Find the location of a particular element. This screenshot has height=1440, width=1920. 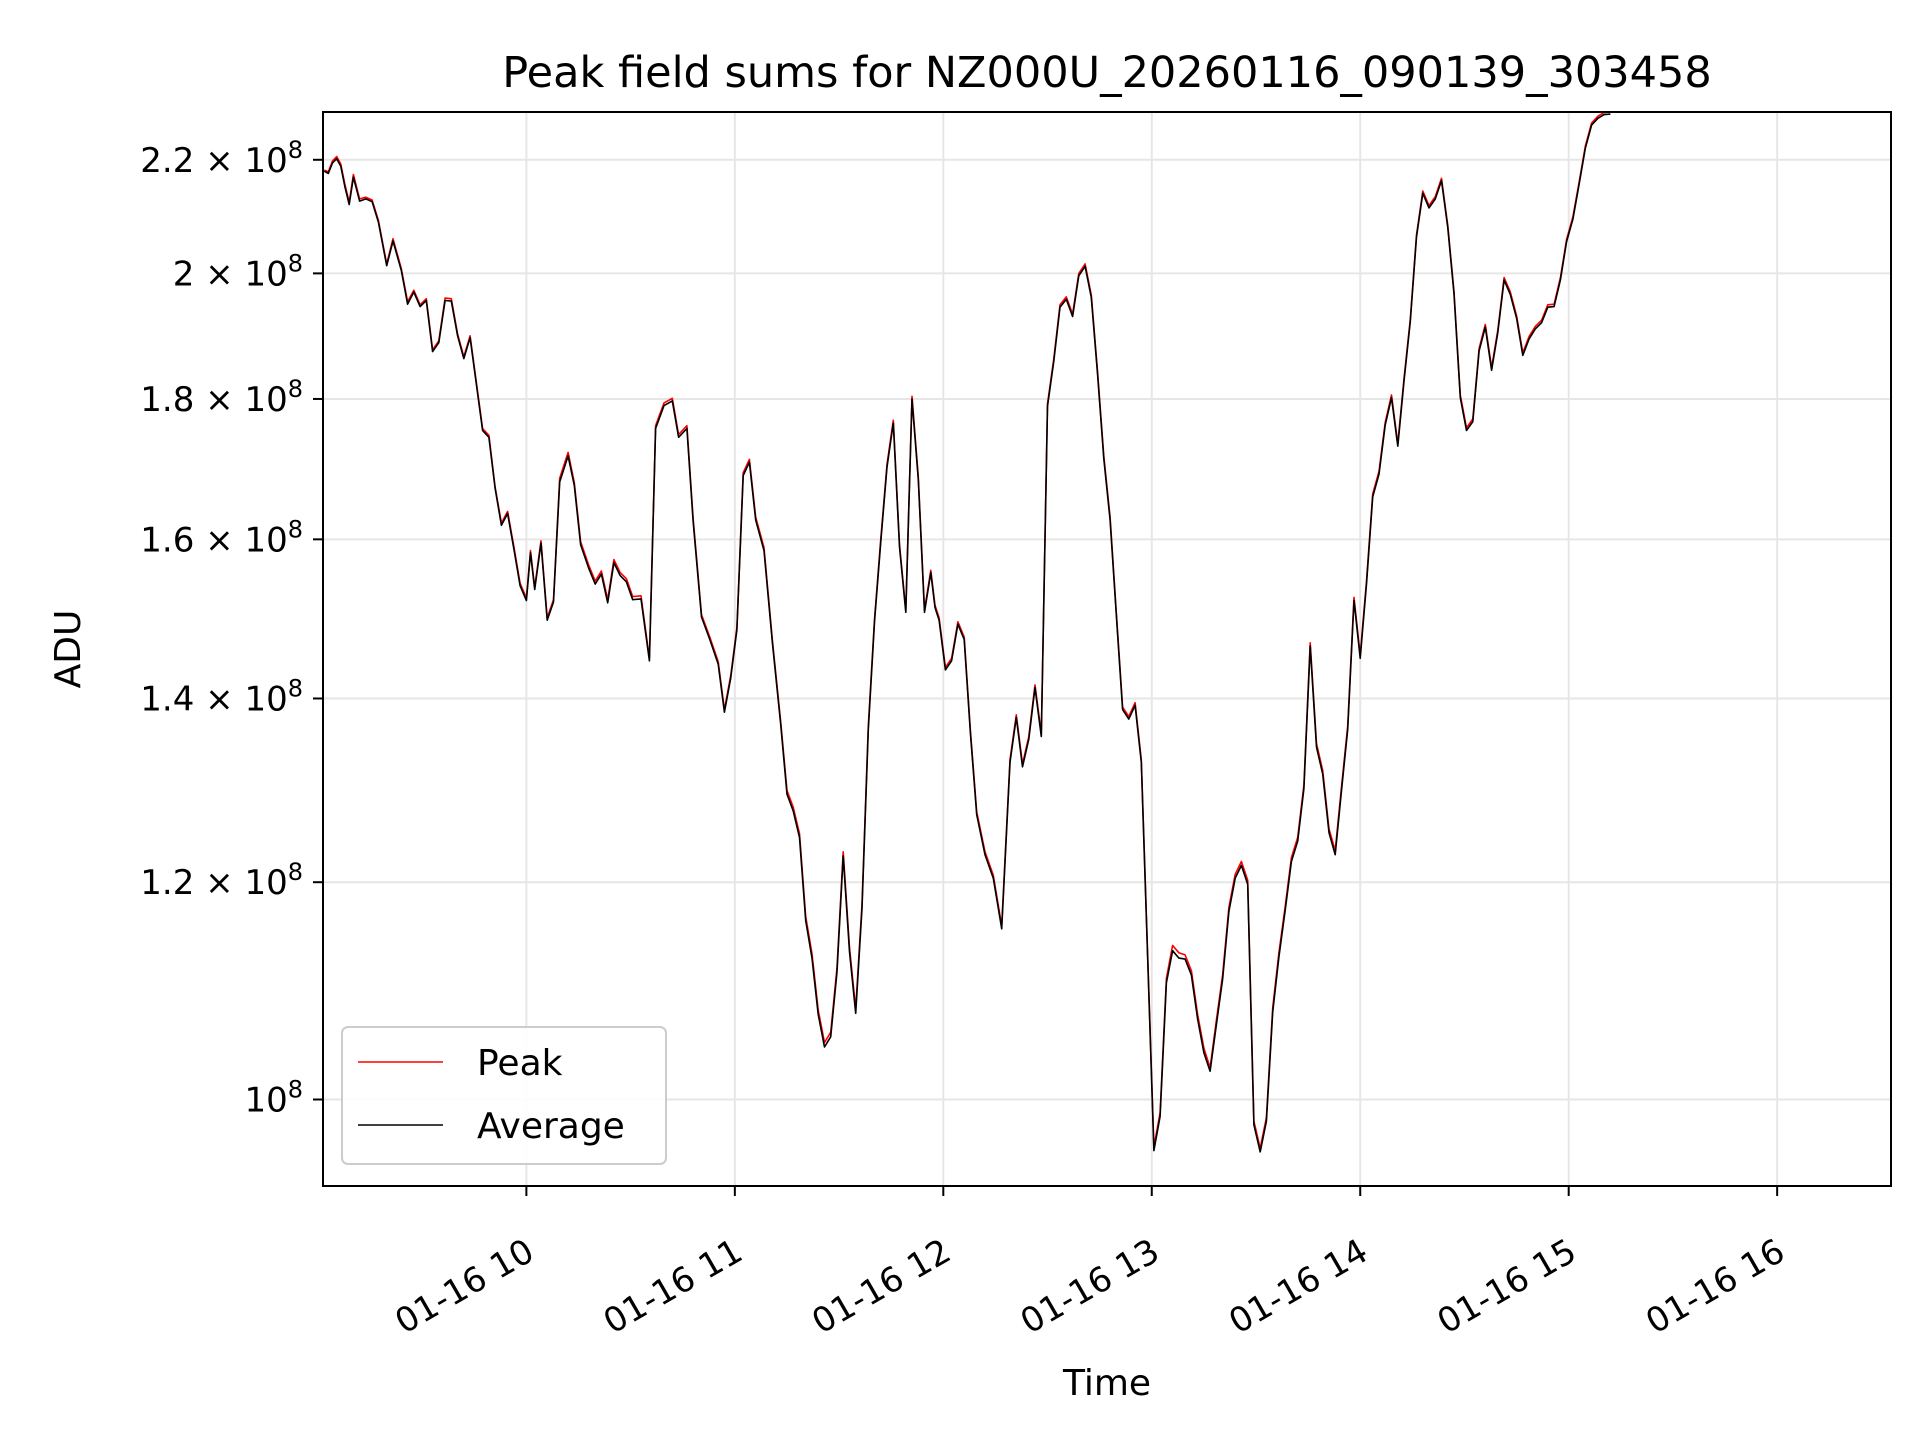

y-tick-label: 108 is located at coordinates (273, 1098).